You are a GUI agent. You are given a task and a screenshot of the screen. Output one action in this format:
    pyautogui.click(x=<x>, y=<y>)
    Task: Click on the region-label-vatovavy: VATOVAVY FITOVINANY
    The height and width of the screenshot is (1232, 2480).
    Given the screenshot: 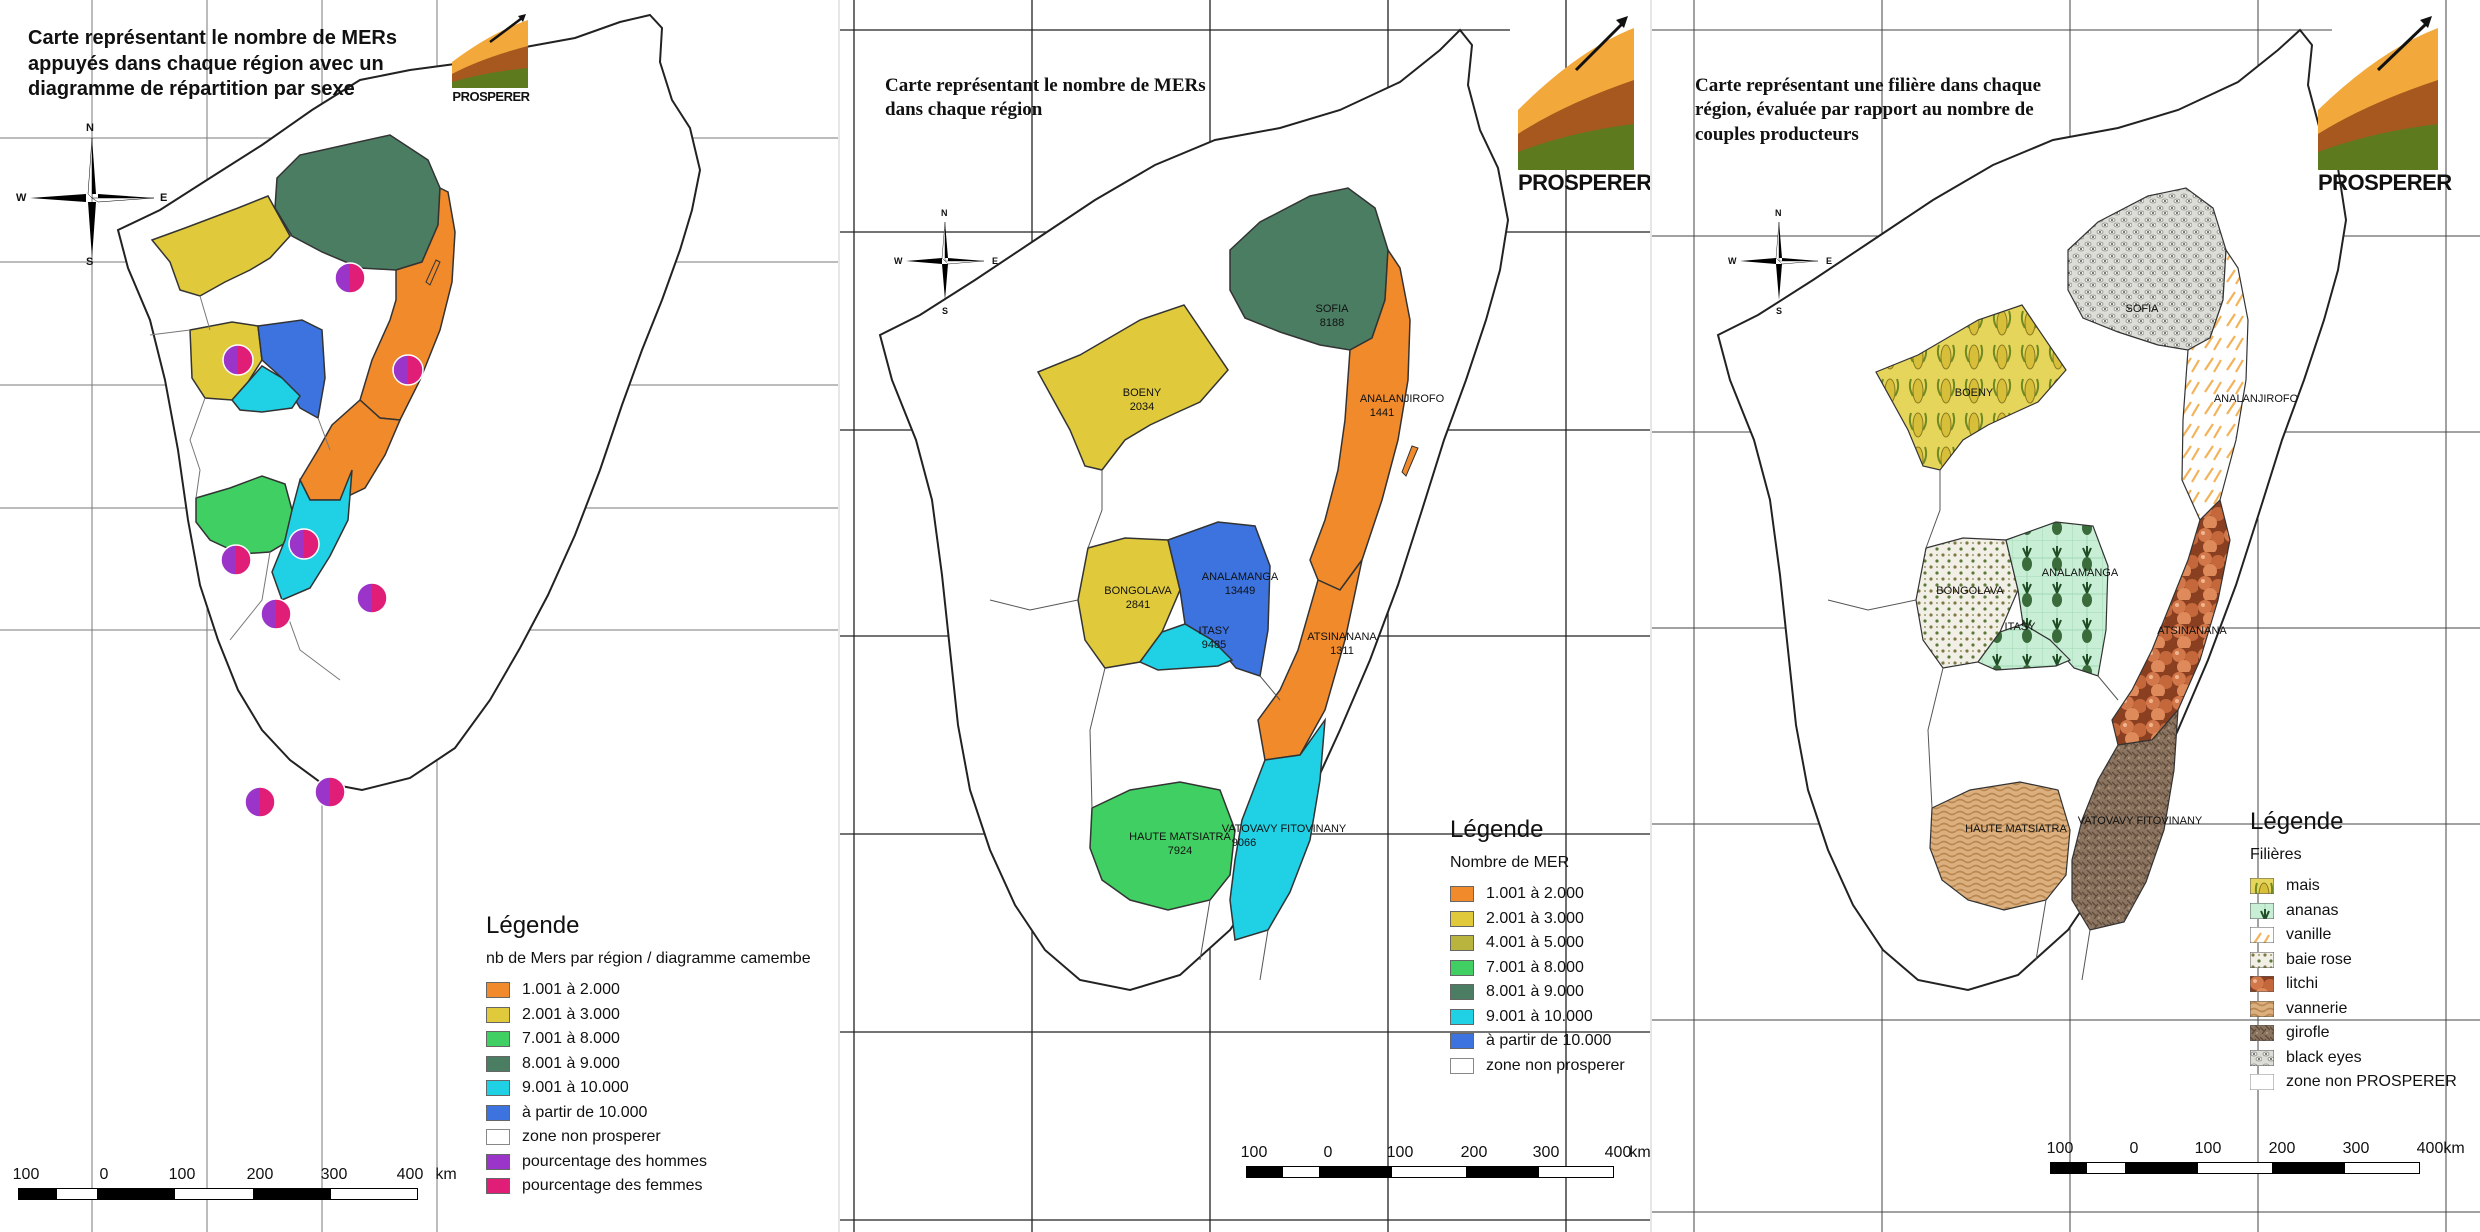 What is the action you would take?
    pyautogui.click(x=2140, y=821)
    